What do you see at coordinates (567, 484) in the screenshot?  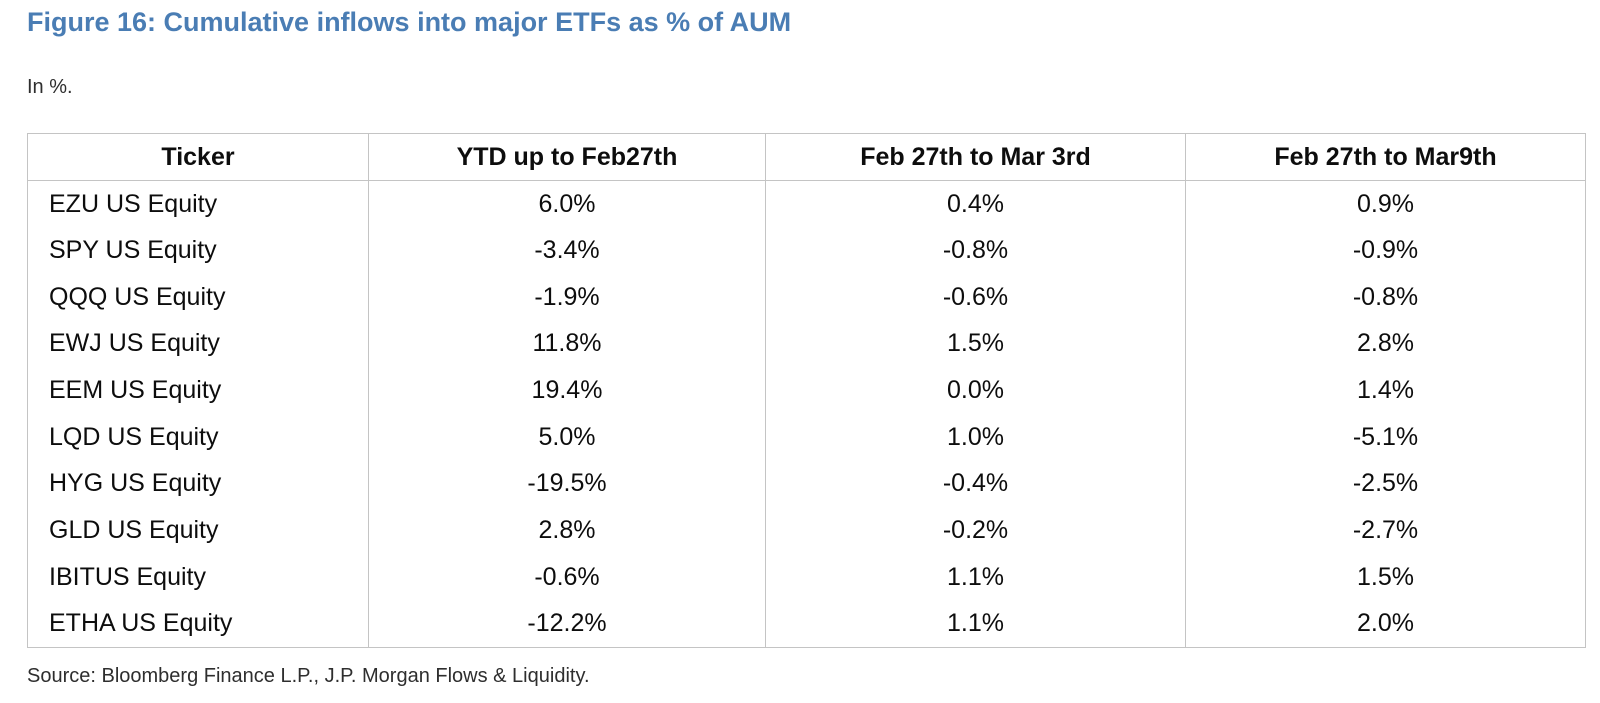 I see `value-cell: -19.5%` at bounding box center [567, 484].